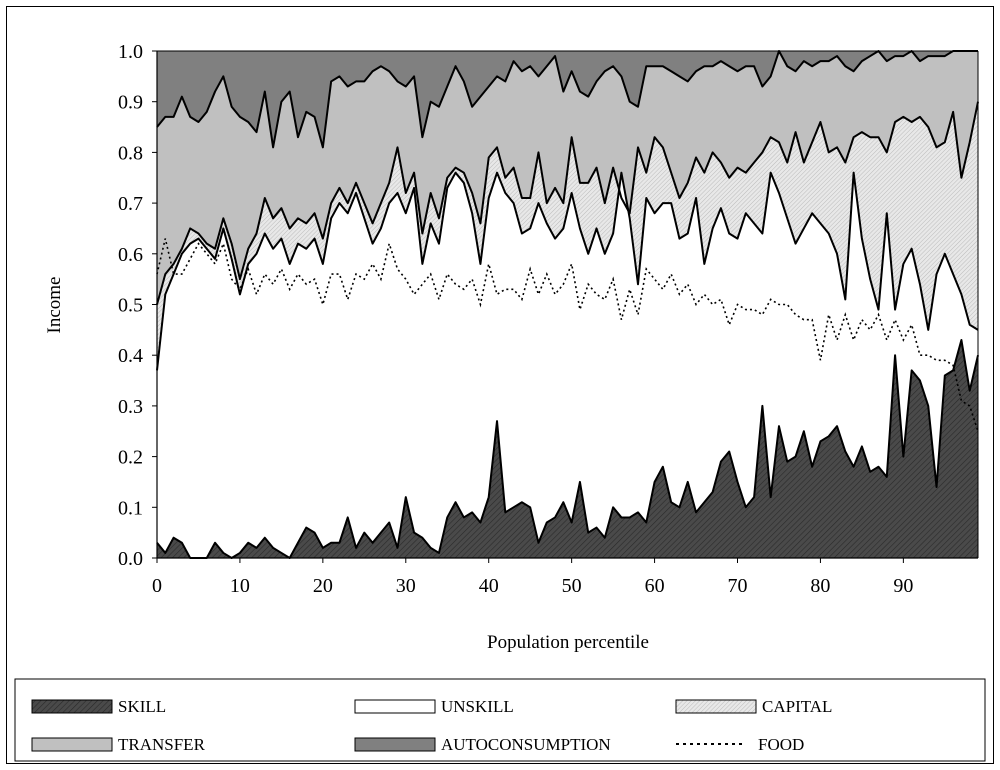 Image resolution: width=1000 pixels, height=770 pixels. Describe the element at coordinates (572, 586) in the screenshot. I see `x-tick-label: 50` at that location.